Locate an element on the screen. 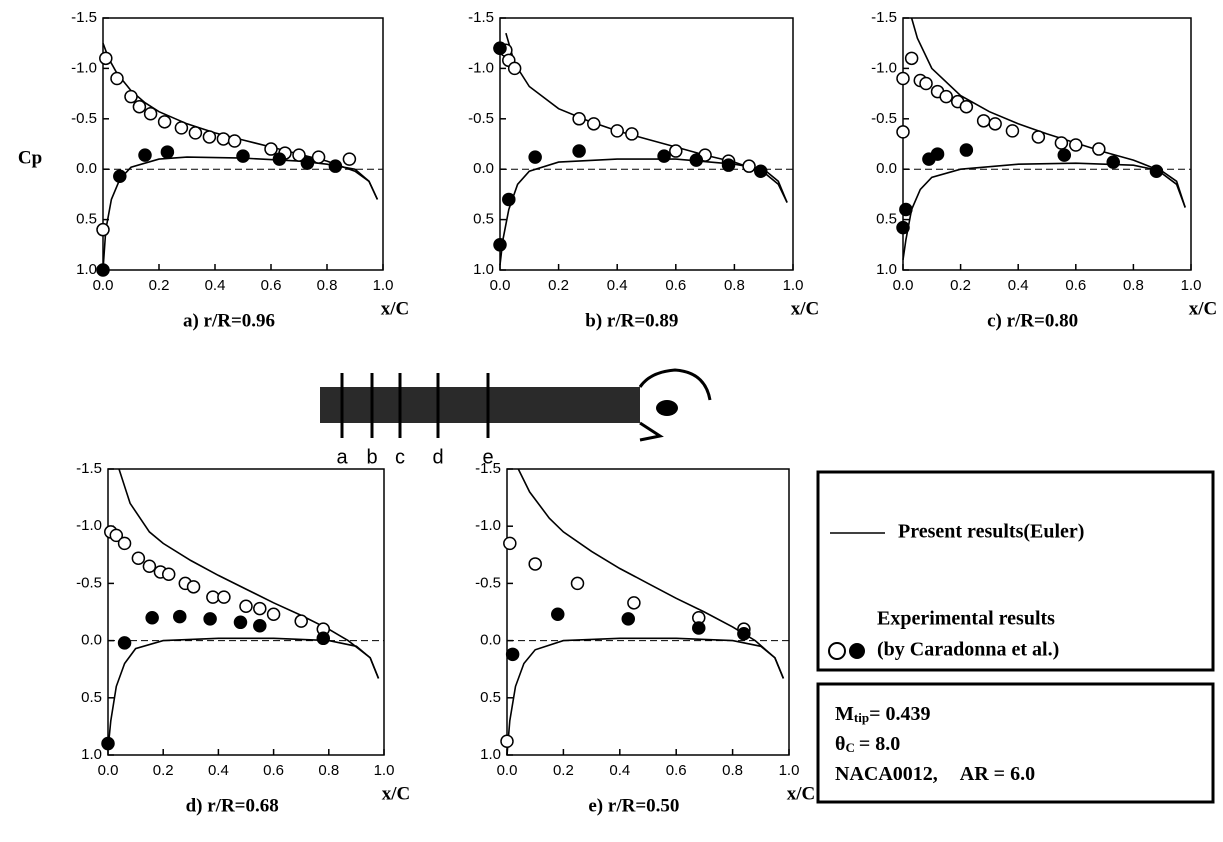 This screenshot has height=842, width=1223. airfoil: NACA0012, is located at coordinates (886, 774).